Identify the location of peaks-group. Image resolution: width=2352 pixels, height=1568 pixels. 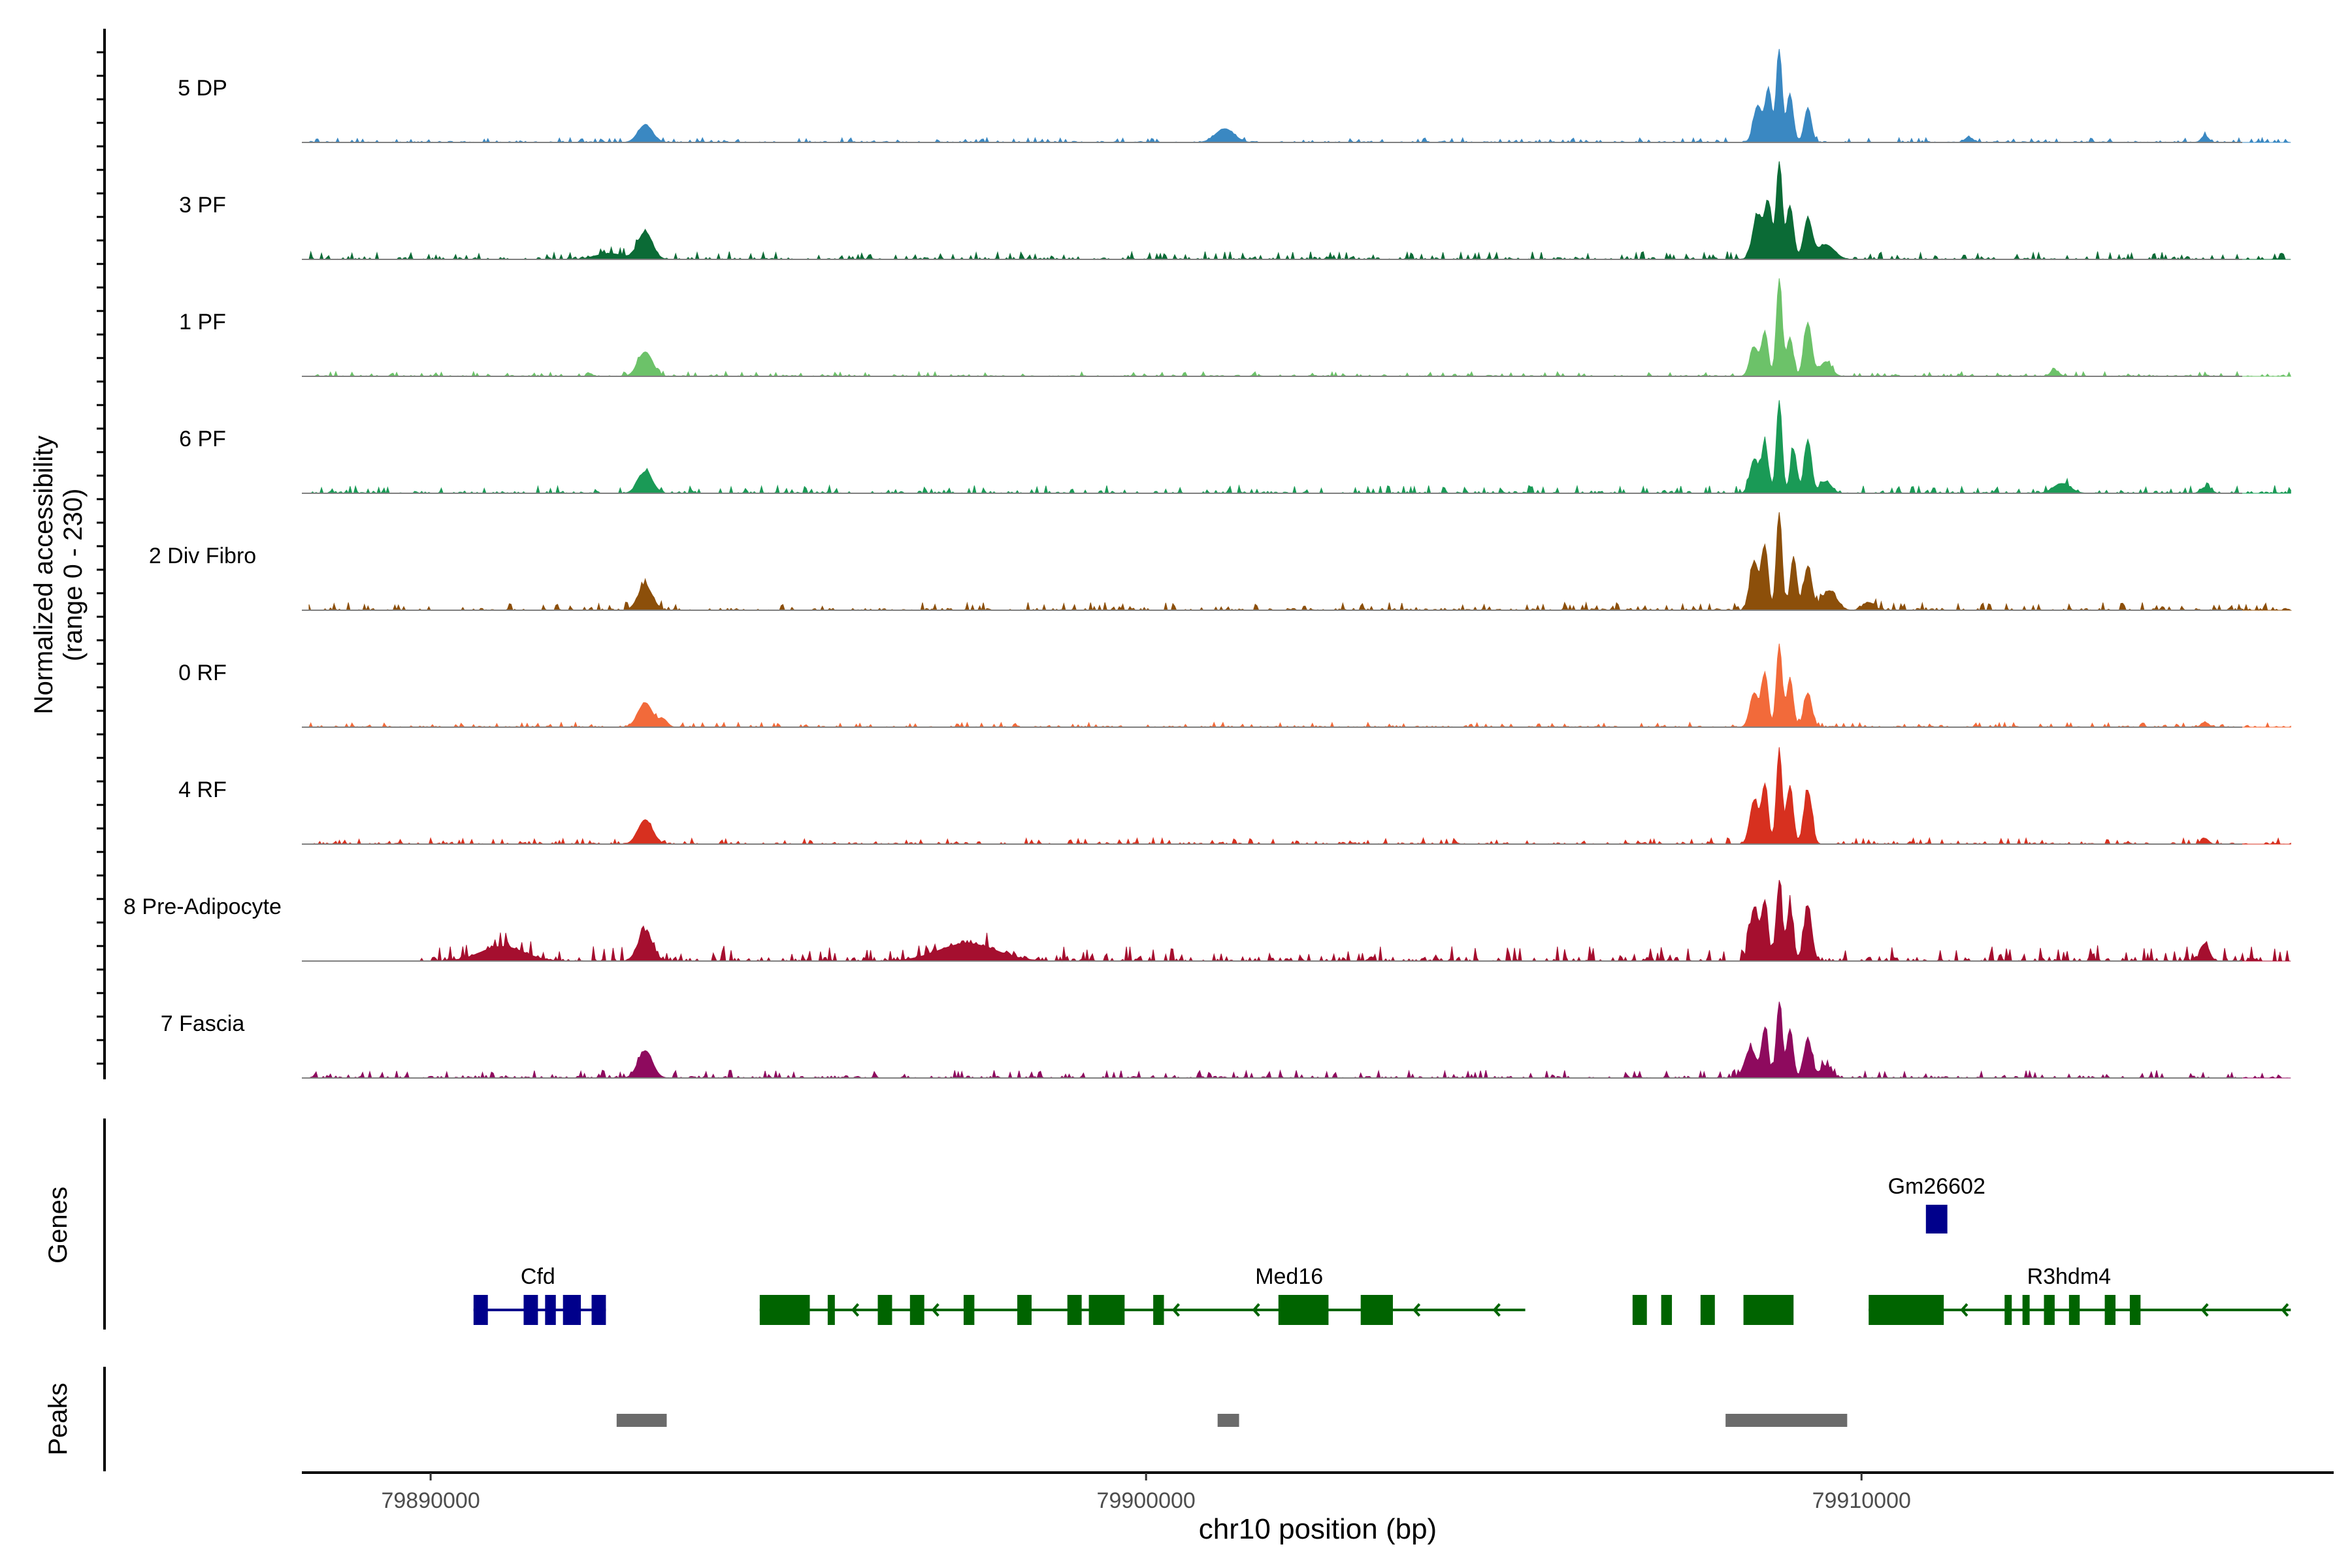
(1232, 1420).